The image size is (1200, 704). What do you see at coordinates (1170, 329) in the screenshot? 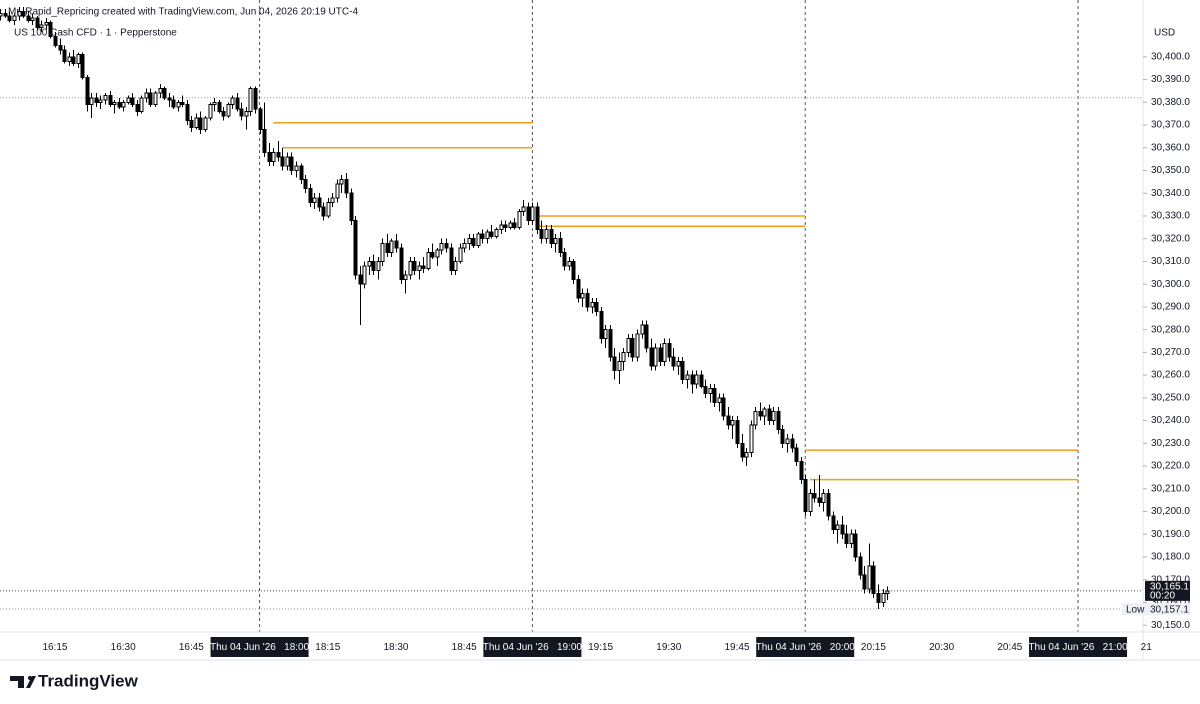
I see `y-tick-label: 30,280.0` at bounding box center [1170, 329].